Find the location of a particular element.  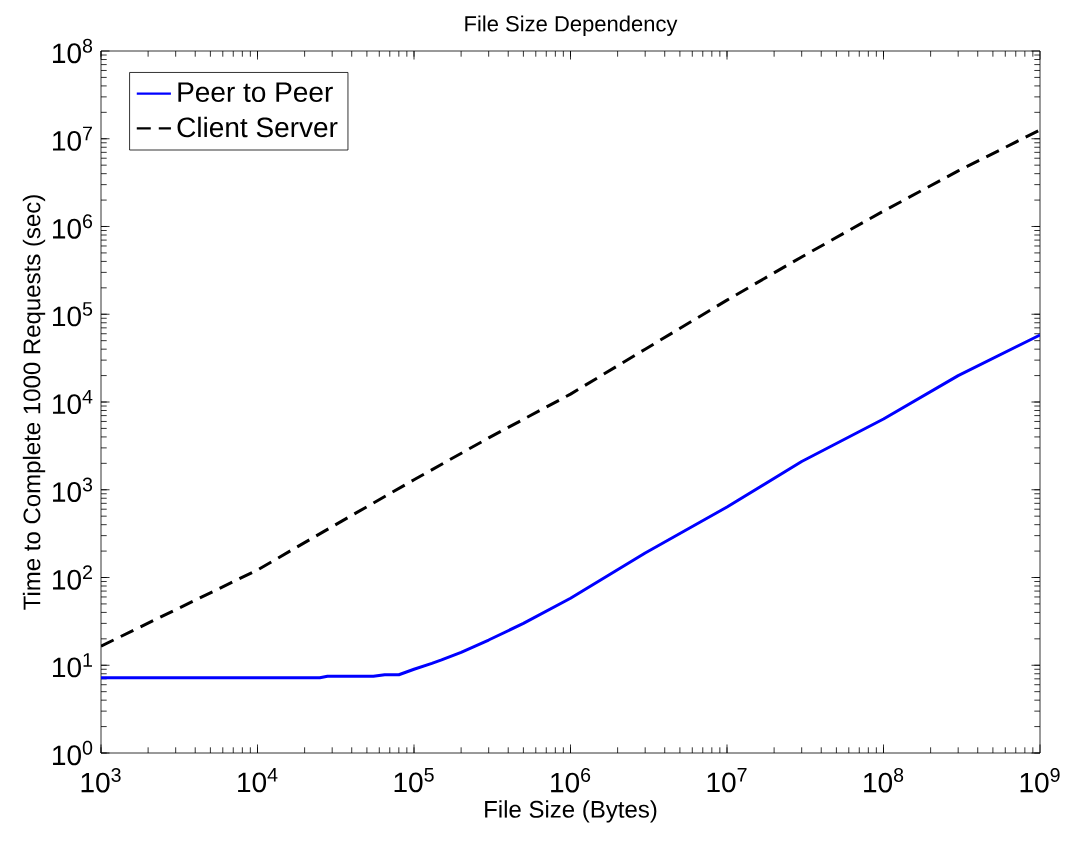

y-tick-label: 10$^{8}$ is located at coordinates (73, 51).